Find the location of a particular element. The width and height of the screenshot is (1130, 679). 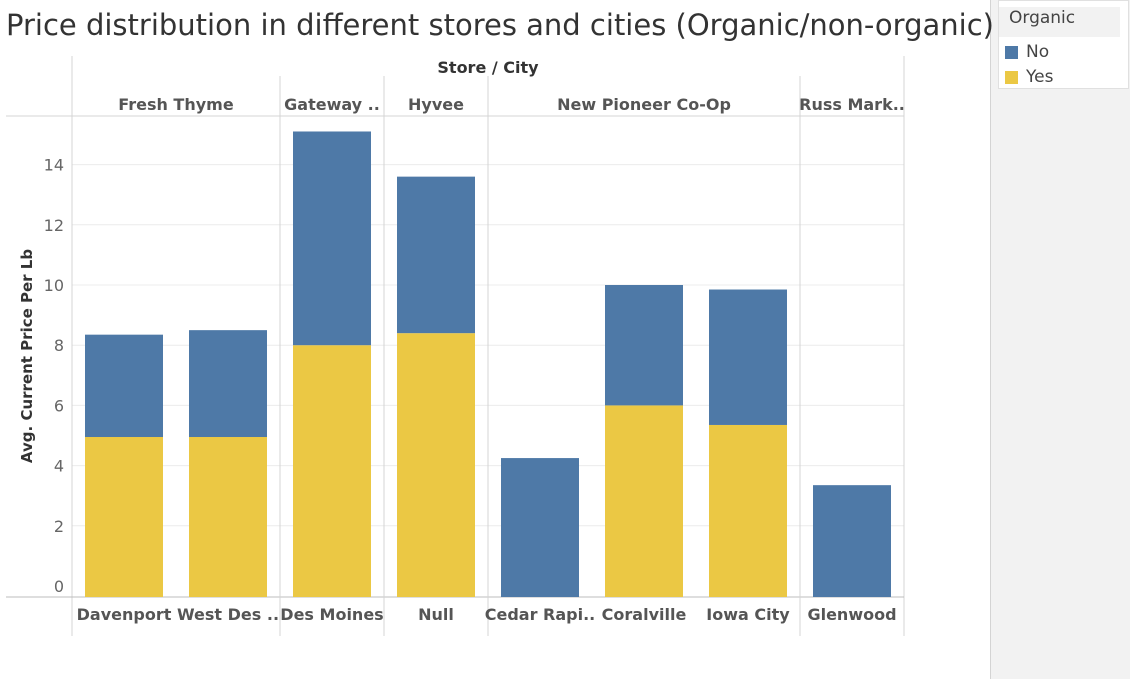

legend-item-no: No is located at coordinates (1027, 52).